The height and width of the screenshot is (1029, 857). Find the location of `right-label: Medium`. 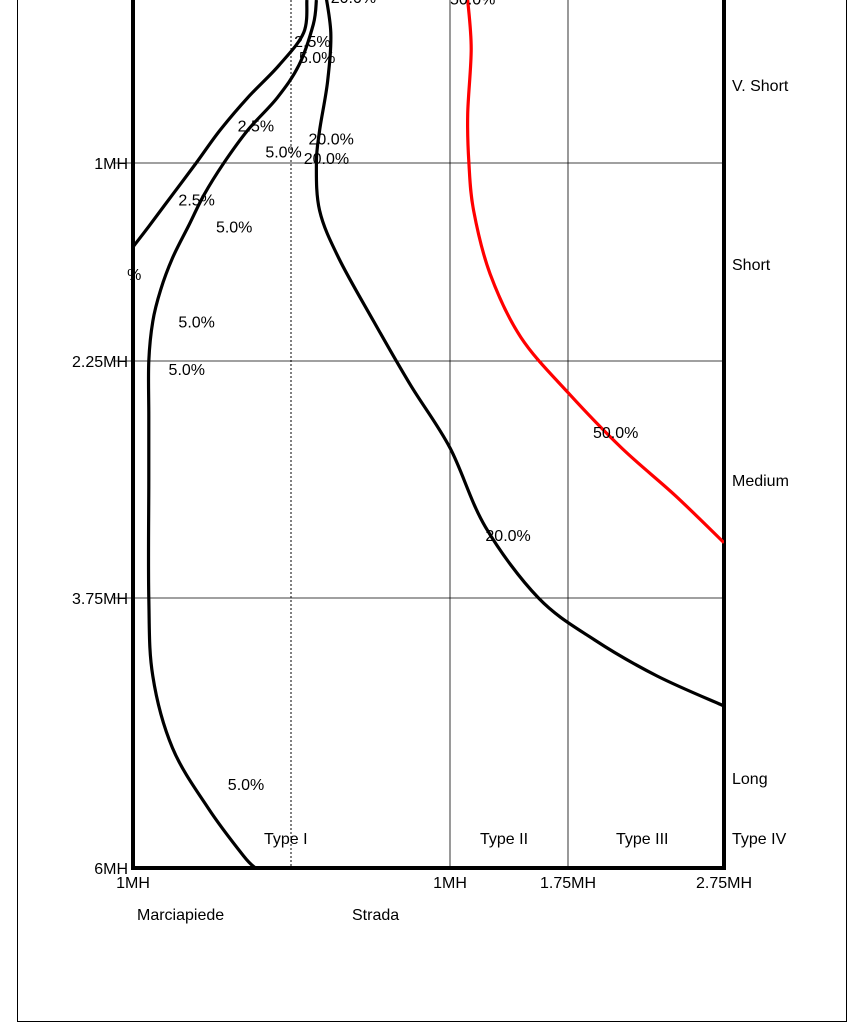

right-label: Medium is located at coordinates (760, 481).